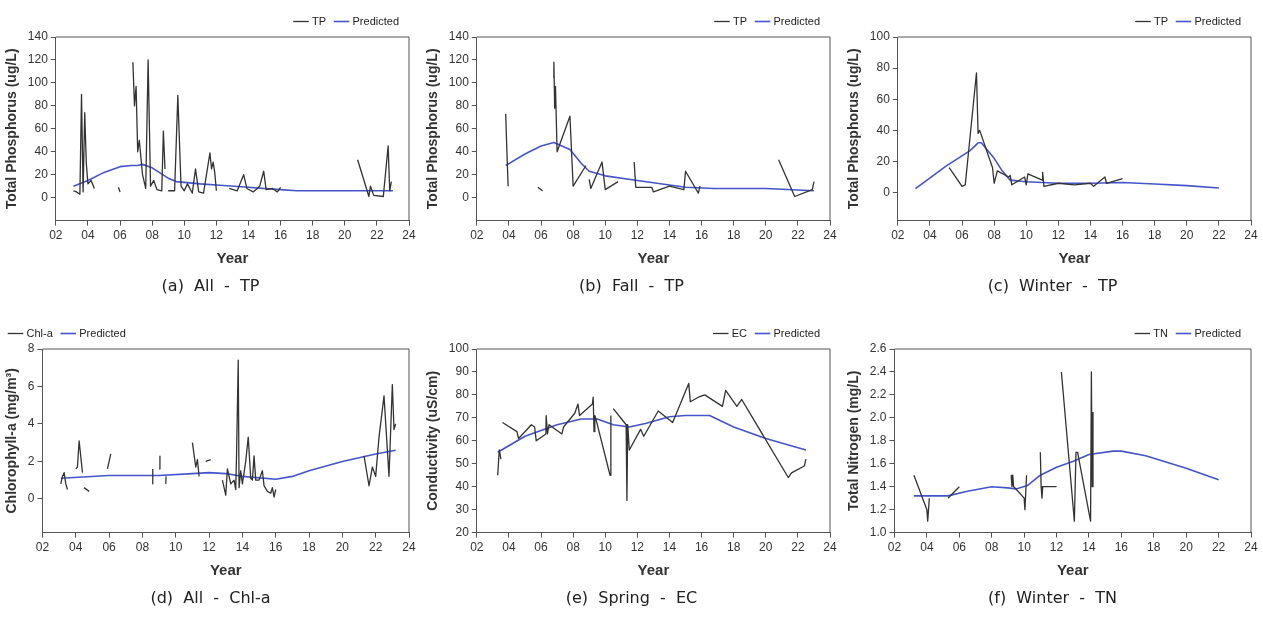 This screenshot has height=625, width=1263. What do you see at coordinates (878, 348) in the screenshot?
I see `y-tick-label: 2.6` at bounding box center [878, 348].